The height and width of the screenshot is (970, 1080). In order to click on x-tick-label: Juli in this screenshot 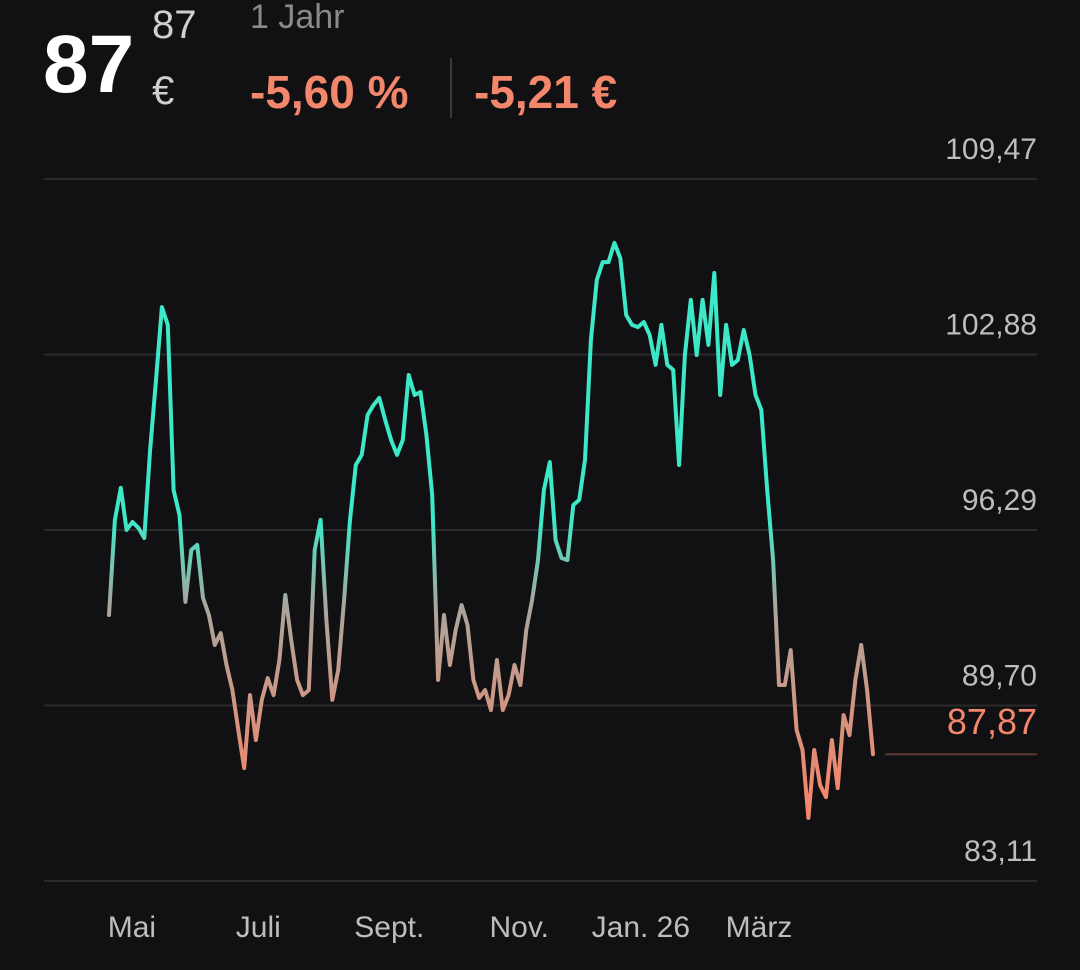, I will do `click(258, 927)`.